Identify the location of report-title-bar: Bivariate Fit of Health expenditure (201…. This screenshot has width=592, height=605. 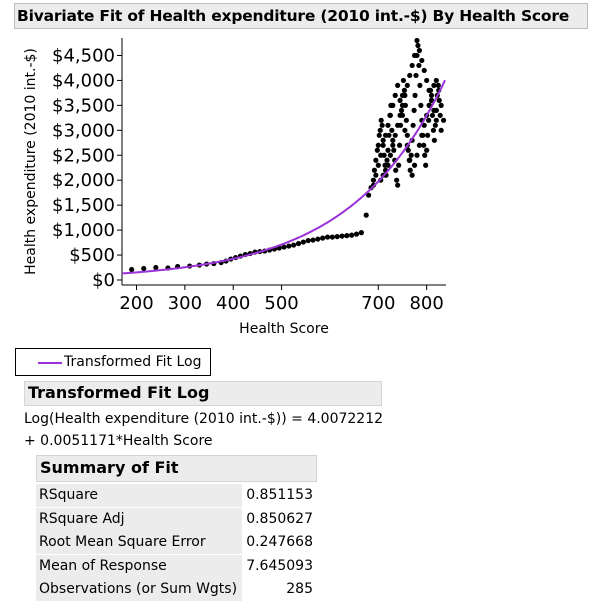
(301, 16).